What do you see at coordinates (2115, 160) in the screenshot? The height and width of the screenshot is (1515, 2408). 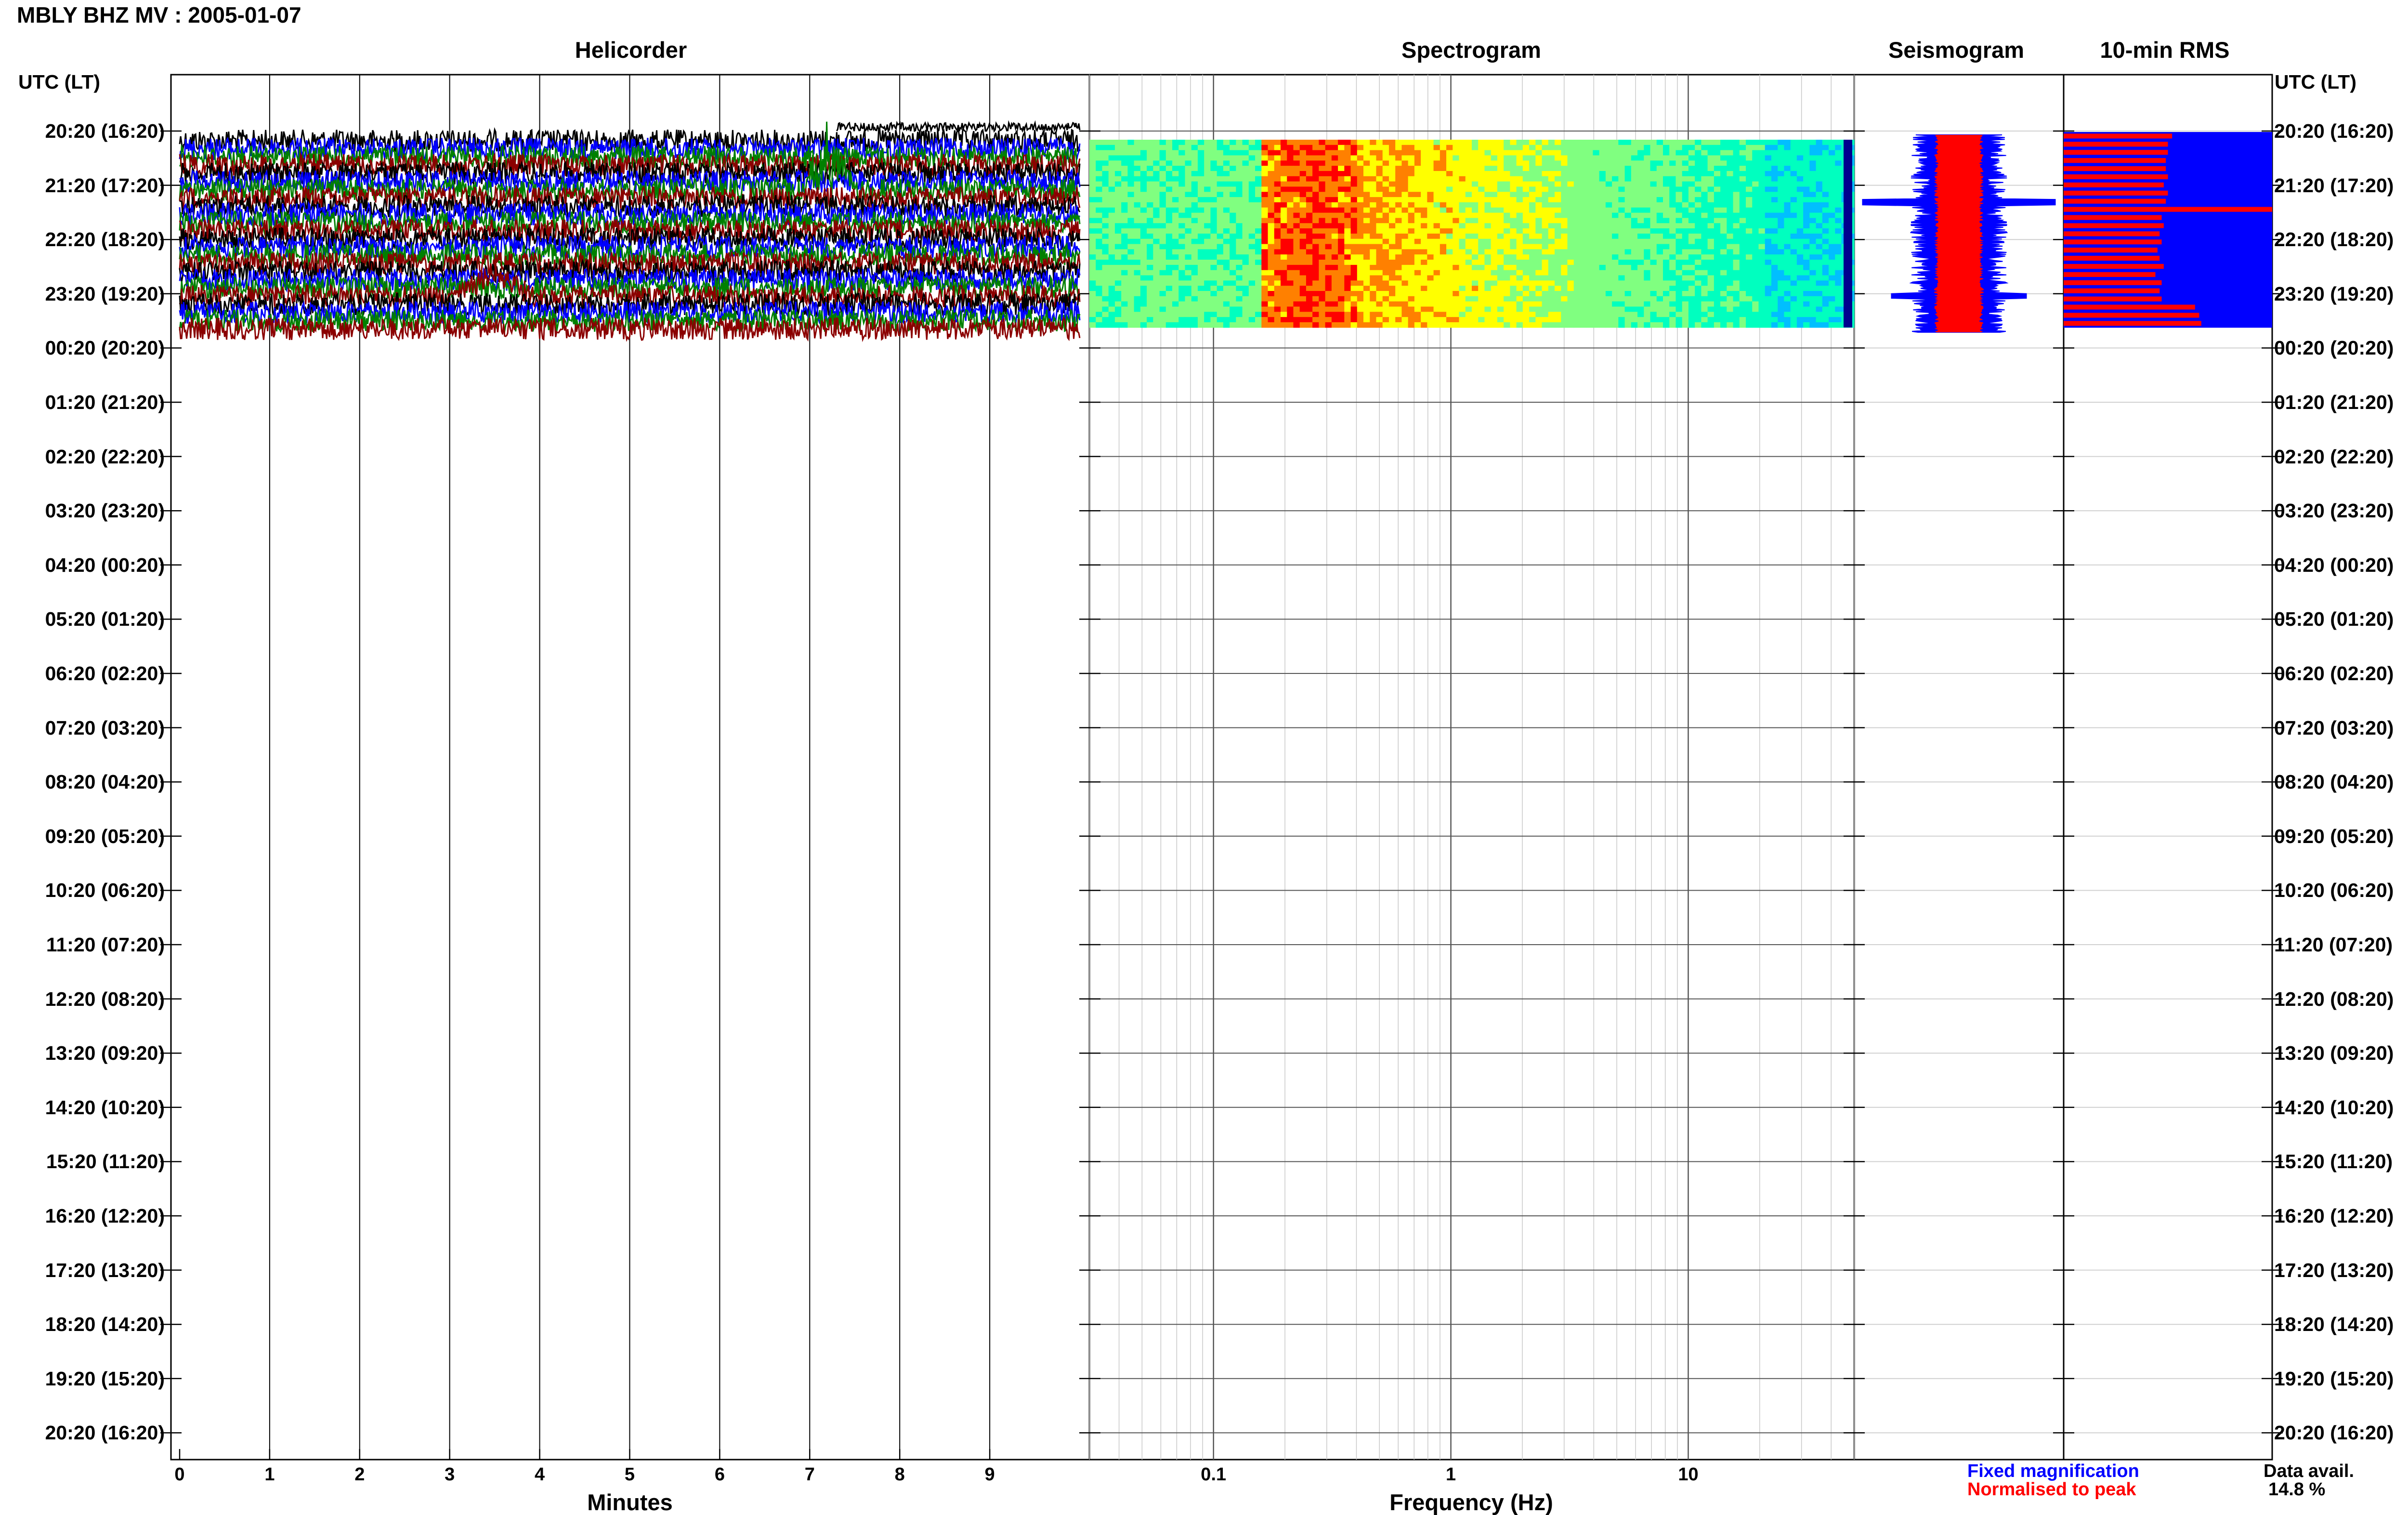 I see `rms-bar-normalised` at bounding box center [2115, 160].